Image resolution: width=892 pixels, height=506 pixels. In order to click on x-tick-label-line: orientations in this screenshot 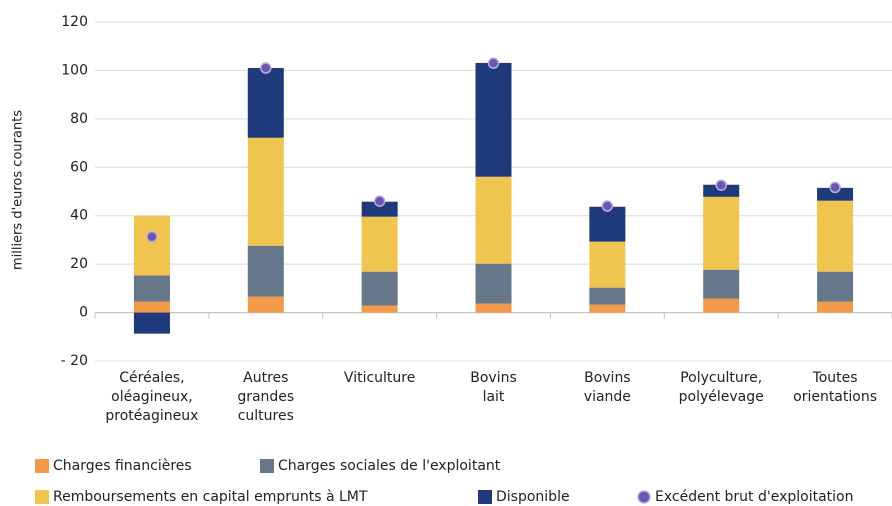, I will do `click(835, 397)`.